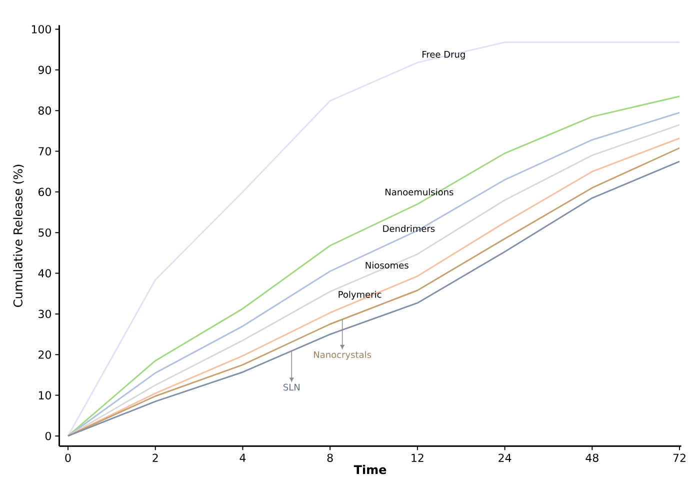 The image size is (696, 478). Describe the element at coordinates (330, 458) in the screenshot. I see `x-tick-label: 8` at that location.